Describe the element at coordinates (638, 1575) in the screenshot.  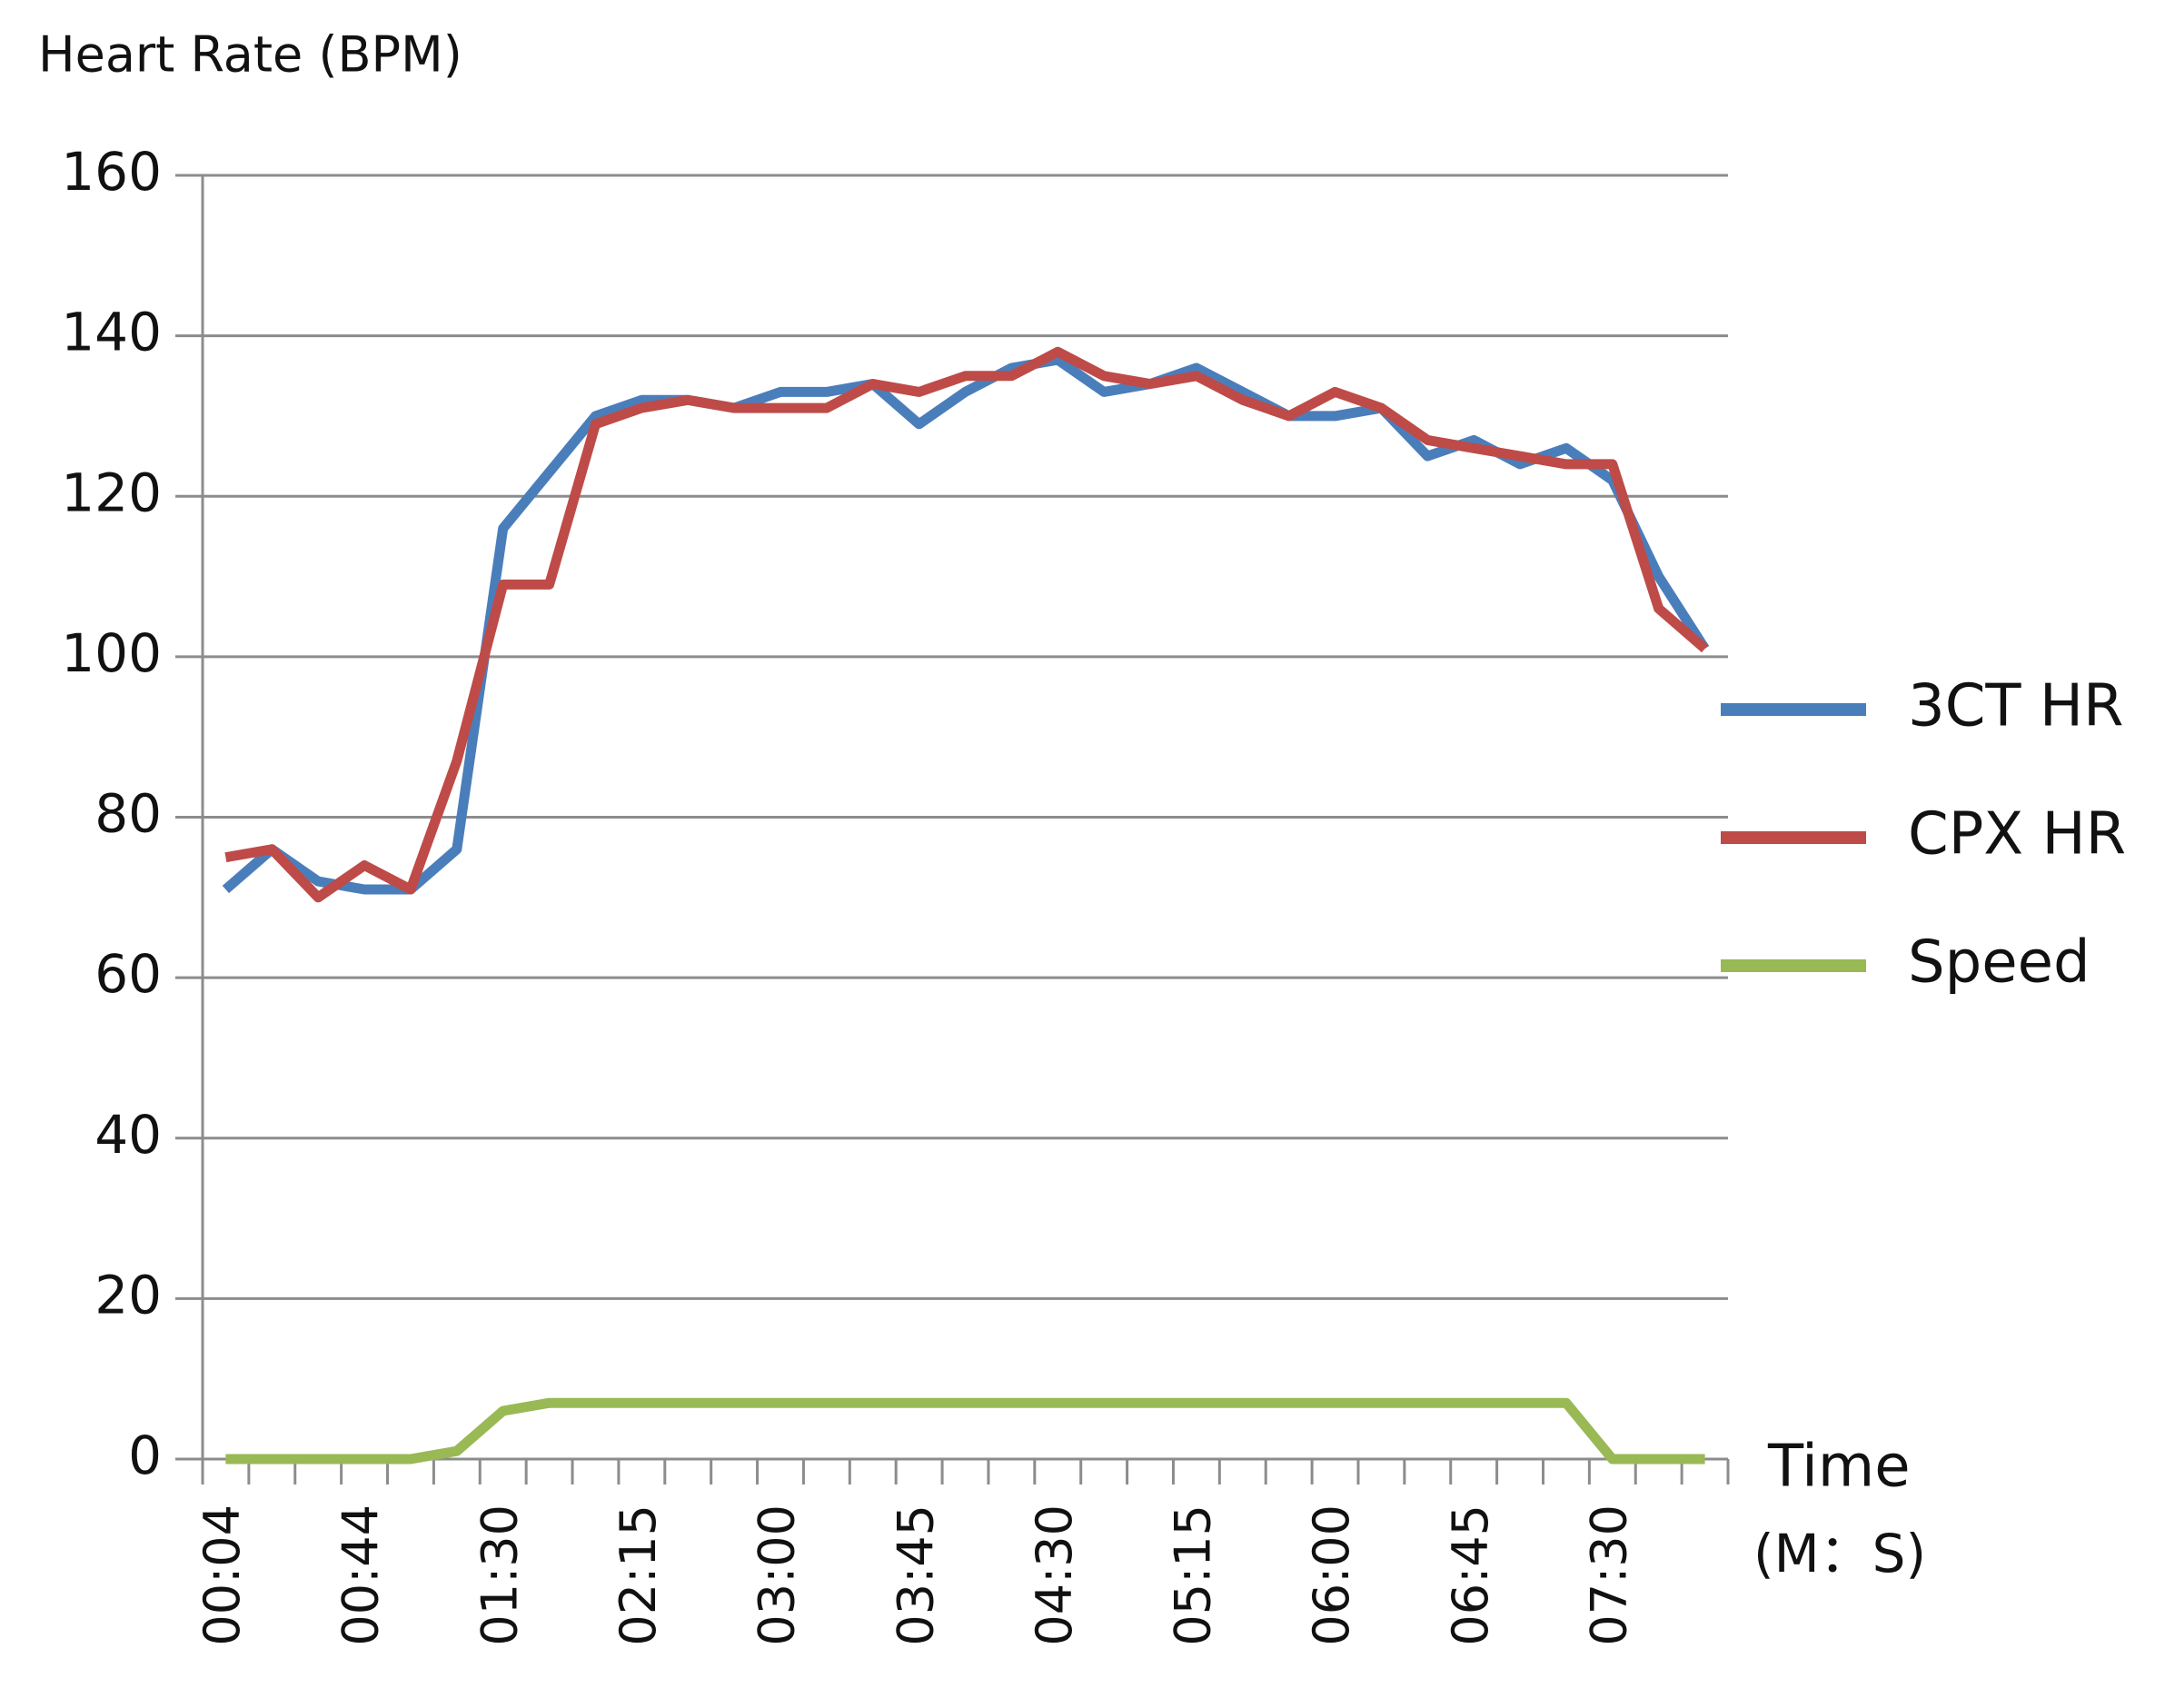
I see `x-tick-label: 02:15` at that location.